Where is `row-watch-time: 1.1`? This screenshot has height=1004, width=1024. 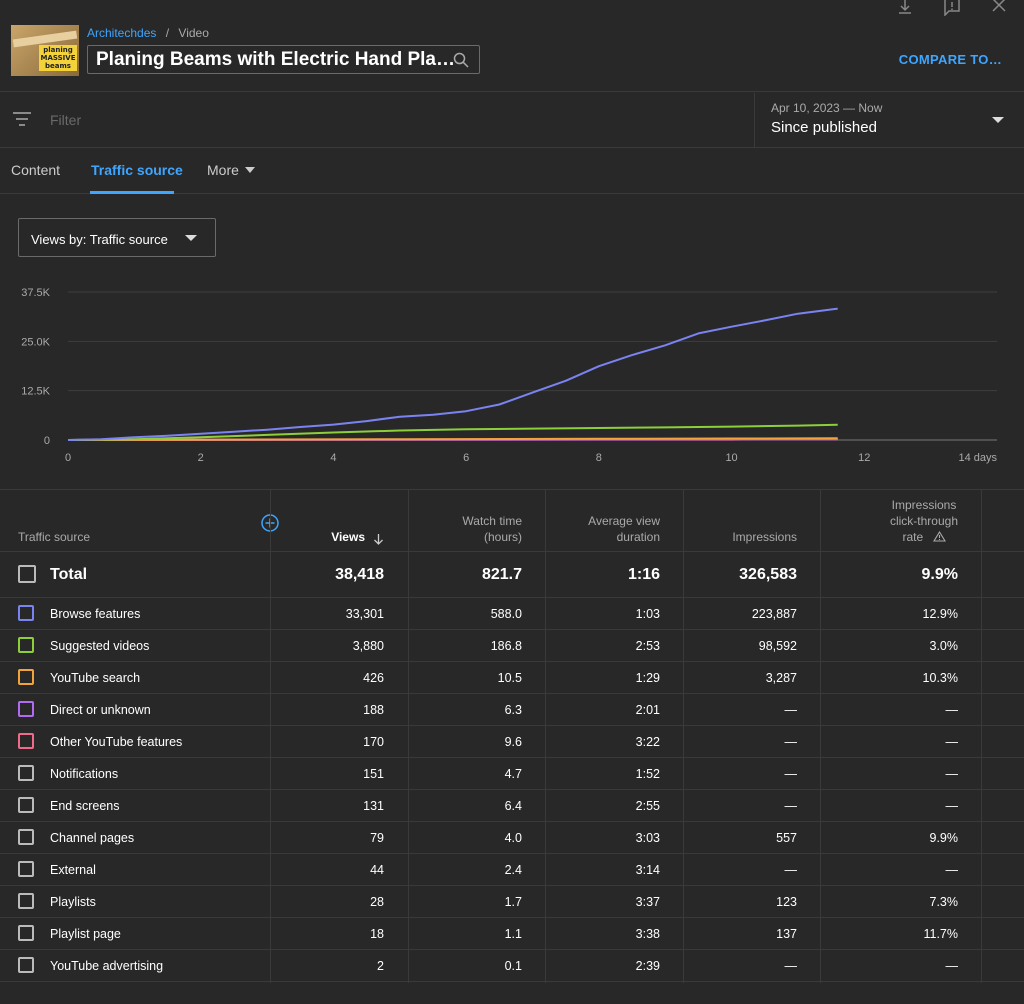 row-watch-time: 1.1 is located at coordinates (513, 933).